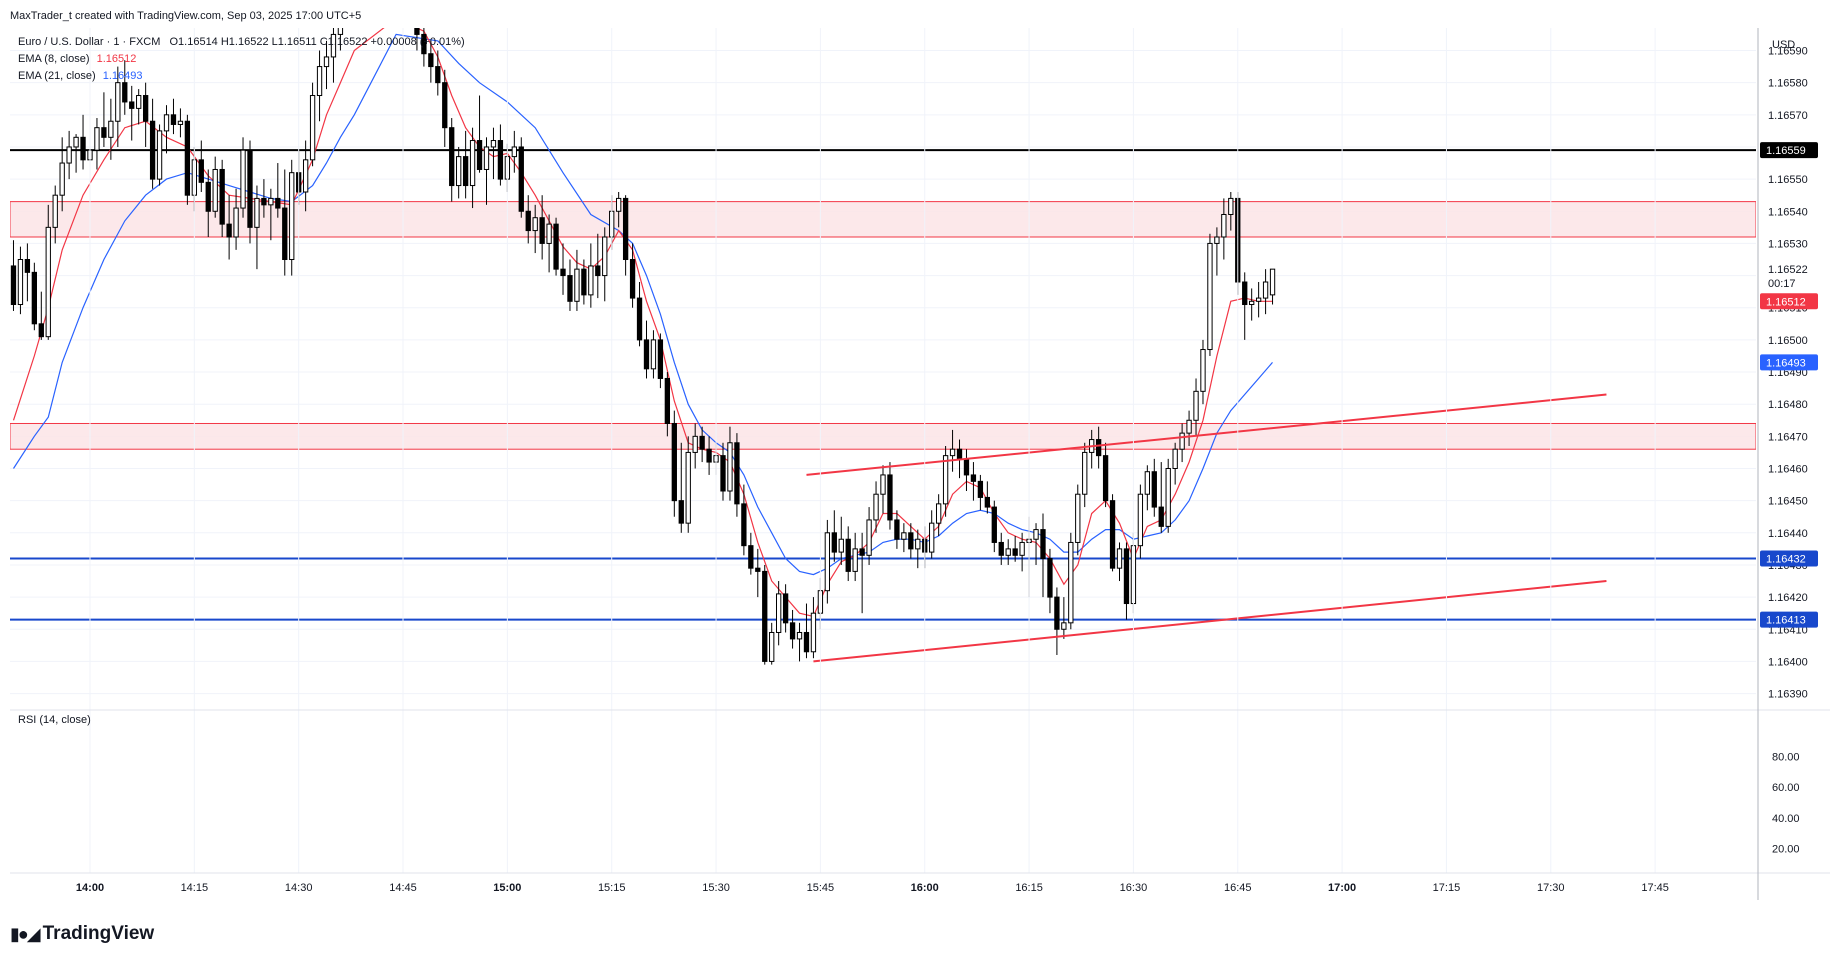 This screenshot has width=1830, height=964. What do you see at coordinates (1788, 212) in the screenshot?
I see `price-tick-label: 1.16540` at bounding box center [1788, 212].